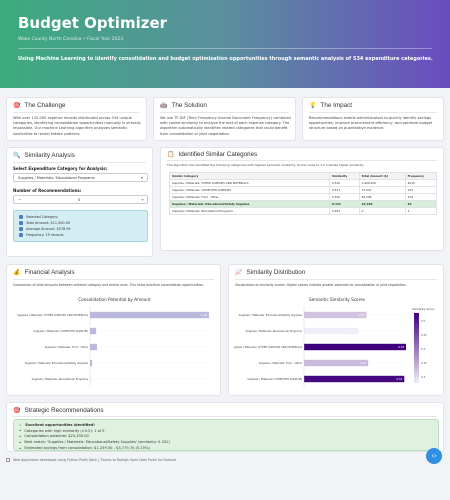 Image resolution: width=450 pixels, height=500 pixels. Describe the element at coordinates (363, 363) in the screenshot. I see `data-label: 0.34` at that location.